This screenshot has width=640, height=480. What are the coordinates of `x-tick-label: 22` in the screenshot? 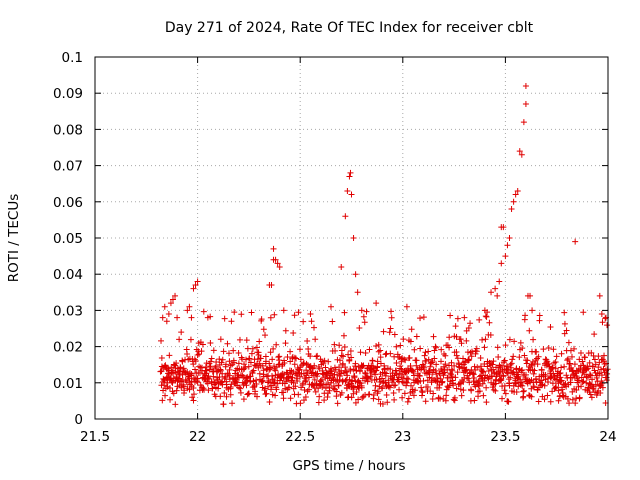 It's located at (197, 437).